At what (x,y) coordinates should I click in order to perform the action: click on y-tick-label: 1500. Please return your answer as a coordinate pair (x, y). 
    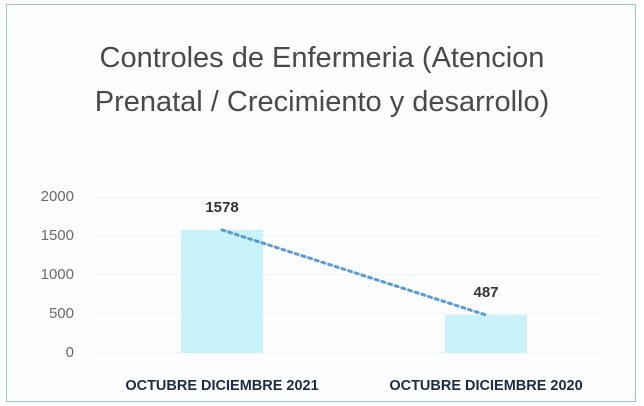
    Looking at the image, I should click on (57, 235).